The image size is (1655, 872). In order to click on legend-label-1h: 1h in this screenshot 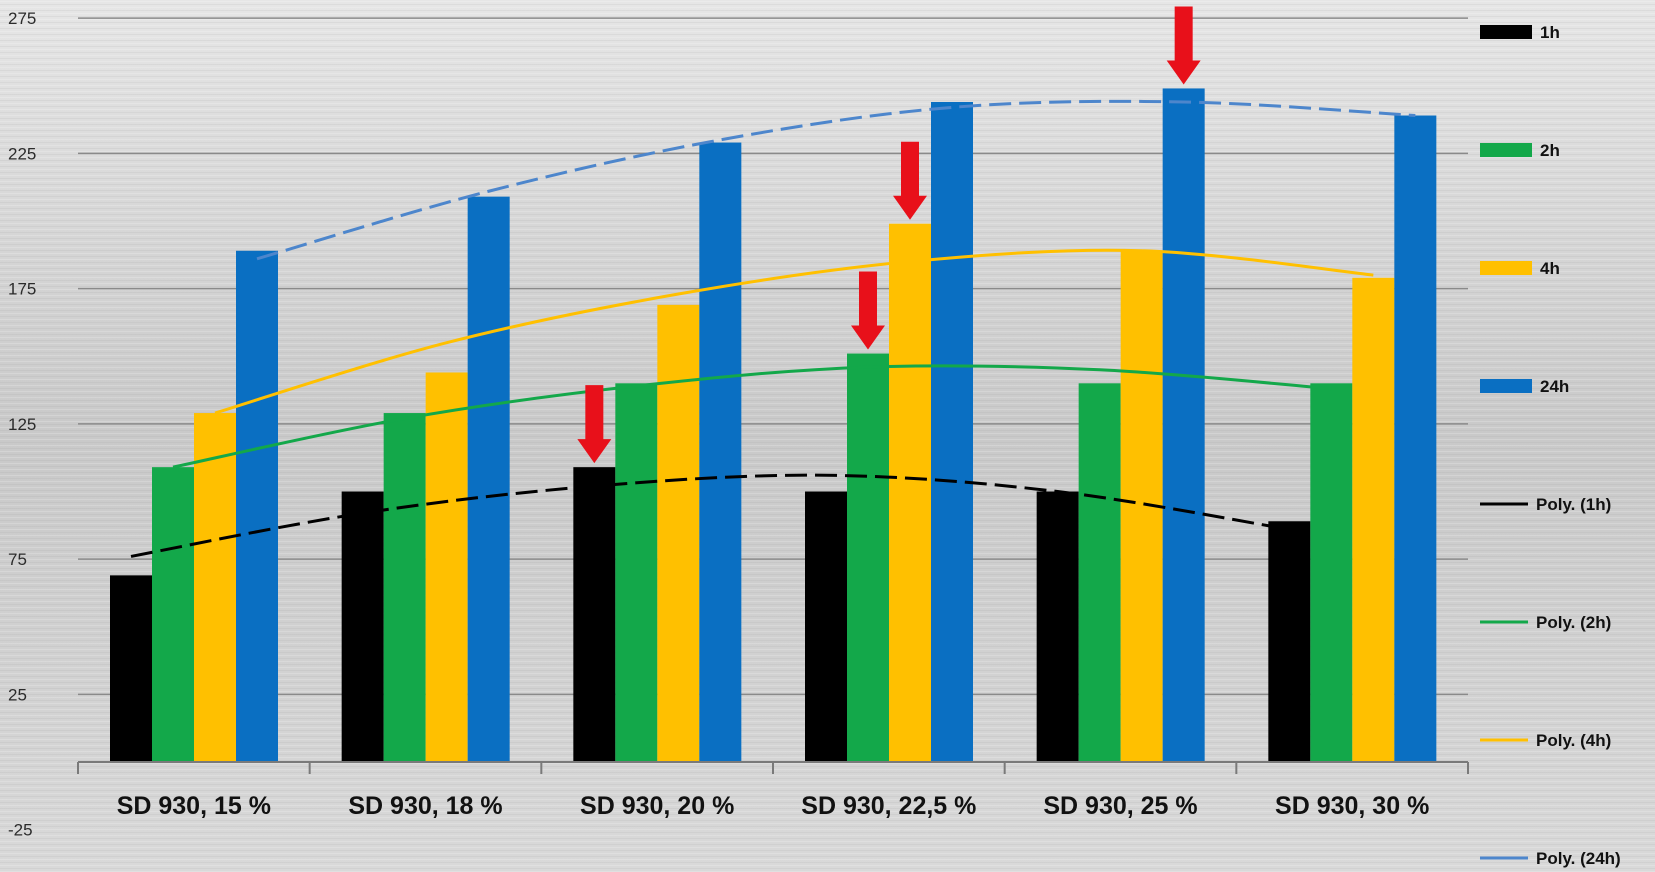, I will do `click(1550, 32)`.